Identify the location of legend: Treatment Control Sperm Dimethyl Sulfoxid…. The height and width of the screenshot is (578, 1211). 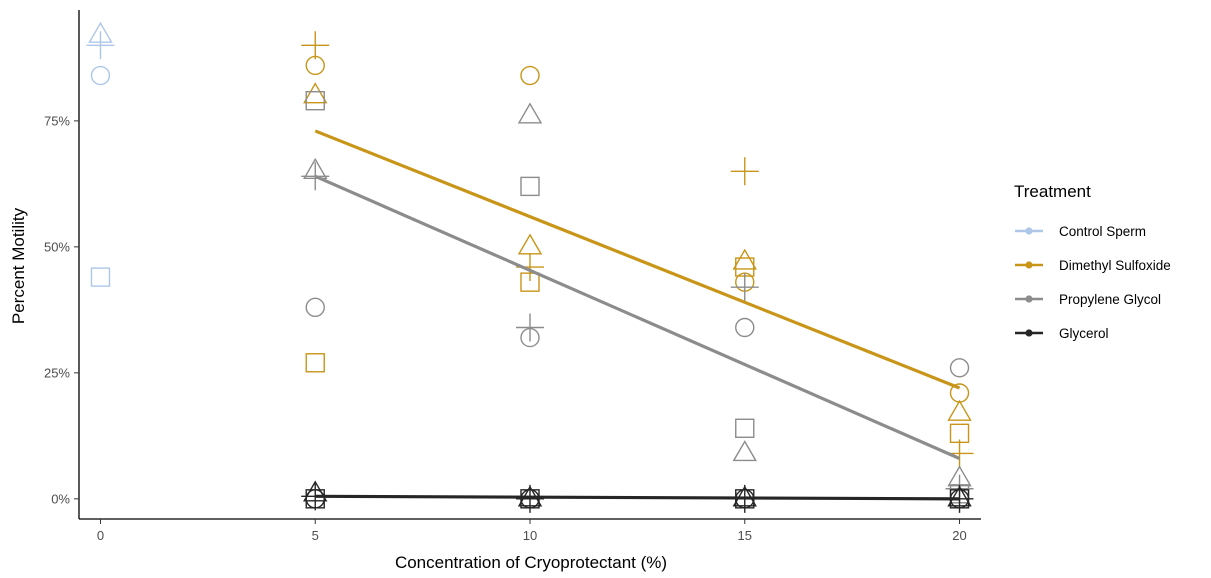
(1092, 261).